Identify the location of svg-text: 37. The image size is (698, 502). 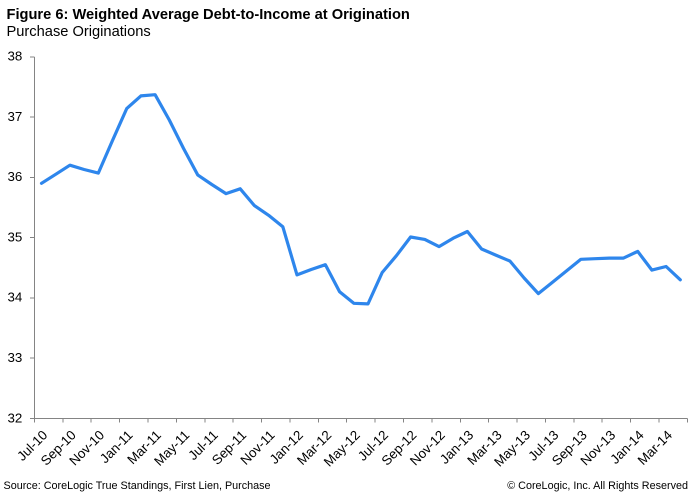
(14, 116).